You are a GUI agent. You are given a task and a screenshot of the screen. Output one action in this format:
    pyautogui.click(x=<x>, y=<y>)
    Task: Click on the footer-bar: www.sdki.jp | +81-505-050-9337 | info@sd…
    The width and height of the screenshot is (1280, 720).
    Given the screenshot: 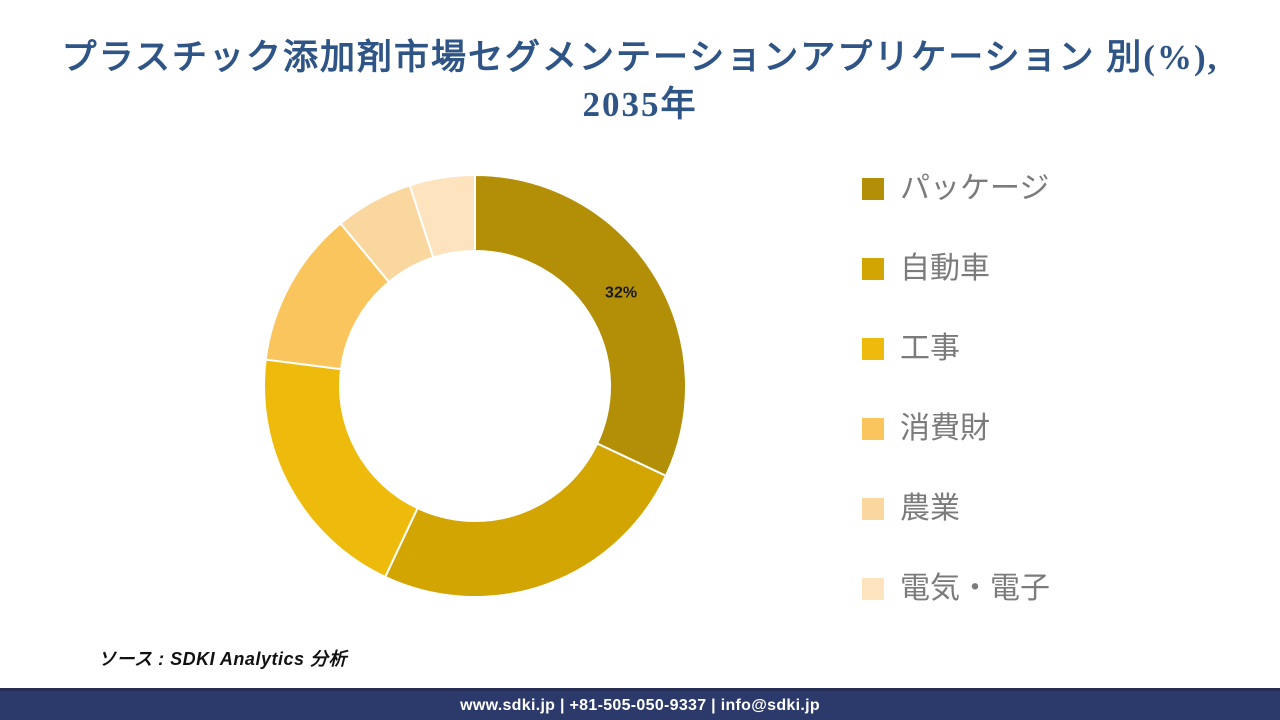 What is the action you would take?
    pyautogui.click(x=640, y=704)
    